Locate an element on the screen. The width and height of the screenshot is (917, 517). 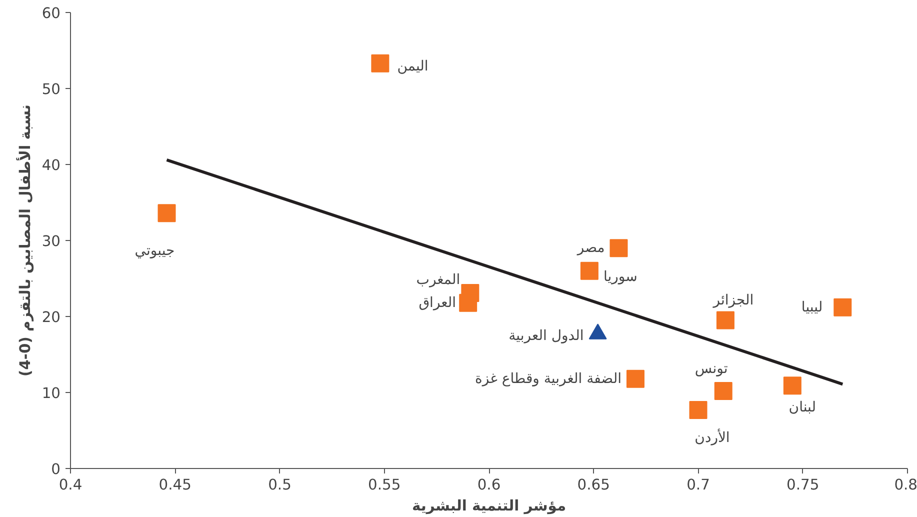
x-tick-label: 0.6 is located at coordinates (489, 485).